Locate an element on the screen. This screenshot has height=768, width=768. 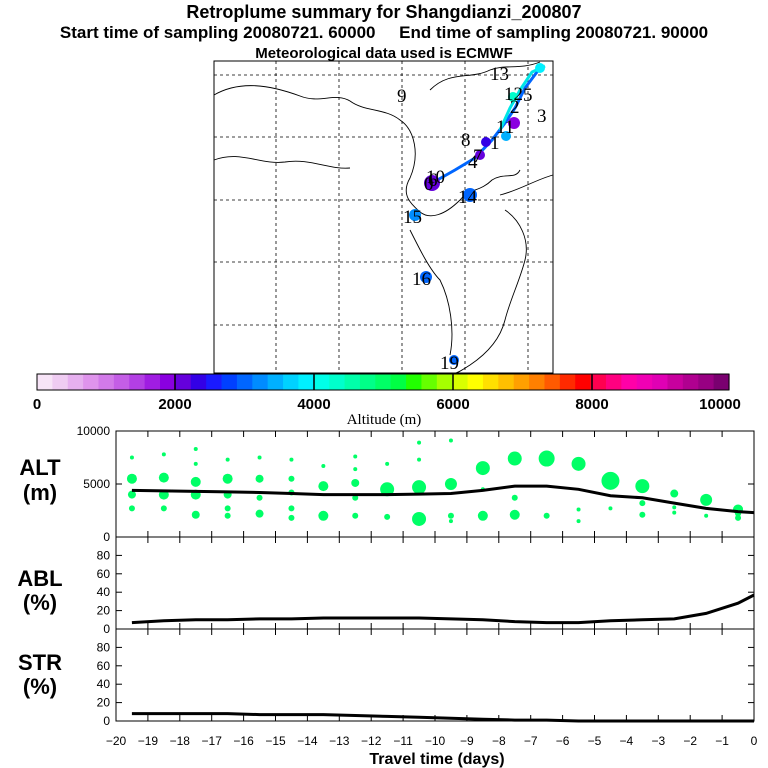
plume-label: 1 is located at coordinates (495, 143).